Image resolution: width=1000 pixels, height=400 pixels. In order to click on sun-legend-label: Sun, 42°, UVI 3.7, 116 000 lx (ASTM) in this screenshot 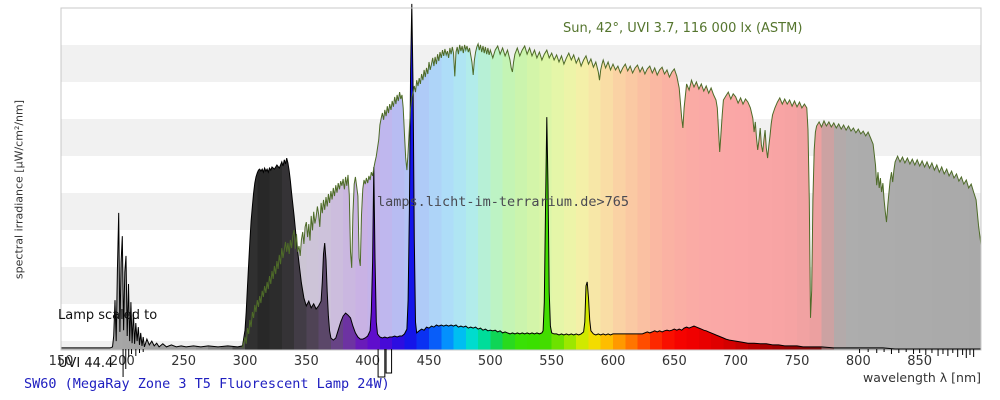, I will do `click(683, 28)`.